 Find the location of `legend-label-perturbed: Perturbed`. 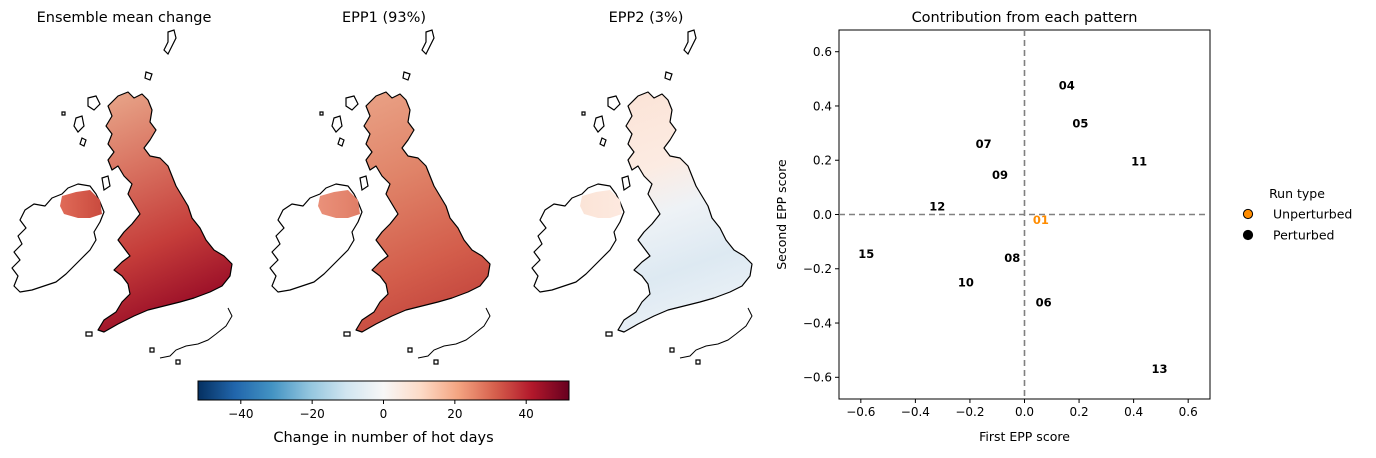

legend-label-perturbed: Perturbed is located at coordinates (1303, 235).